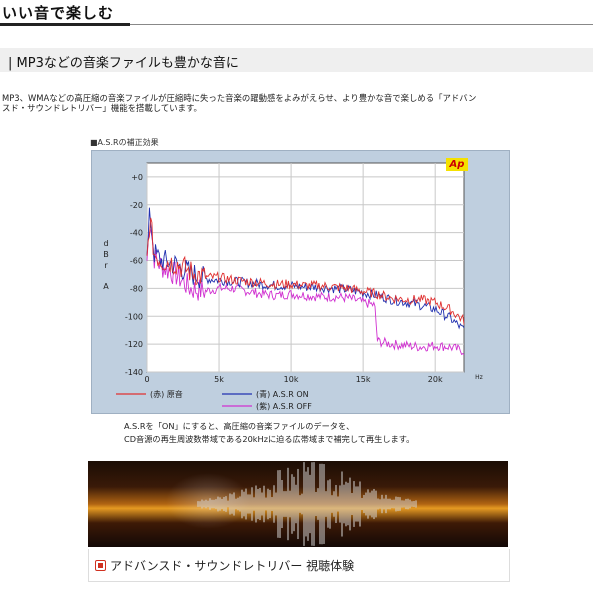 This screenshot has width=593, height=600. Describe the element at coordinates (124, 142) in the screenshot. I see `figure-caption: ■A.S.Rの補正効果` at that location.